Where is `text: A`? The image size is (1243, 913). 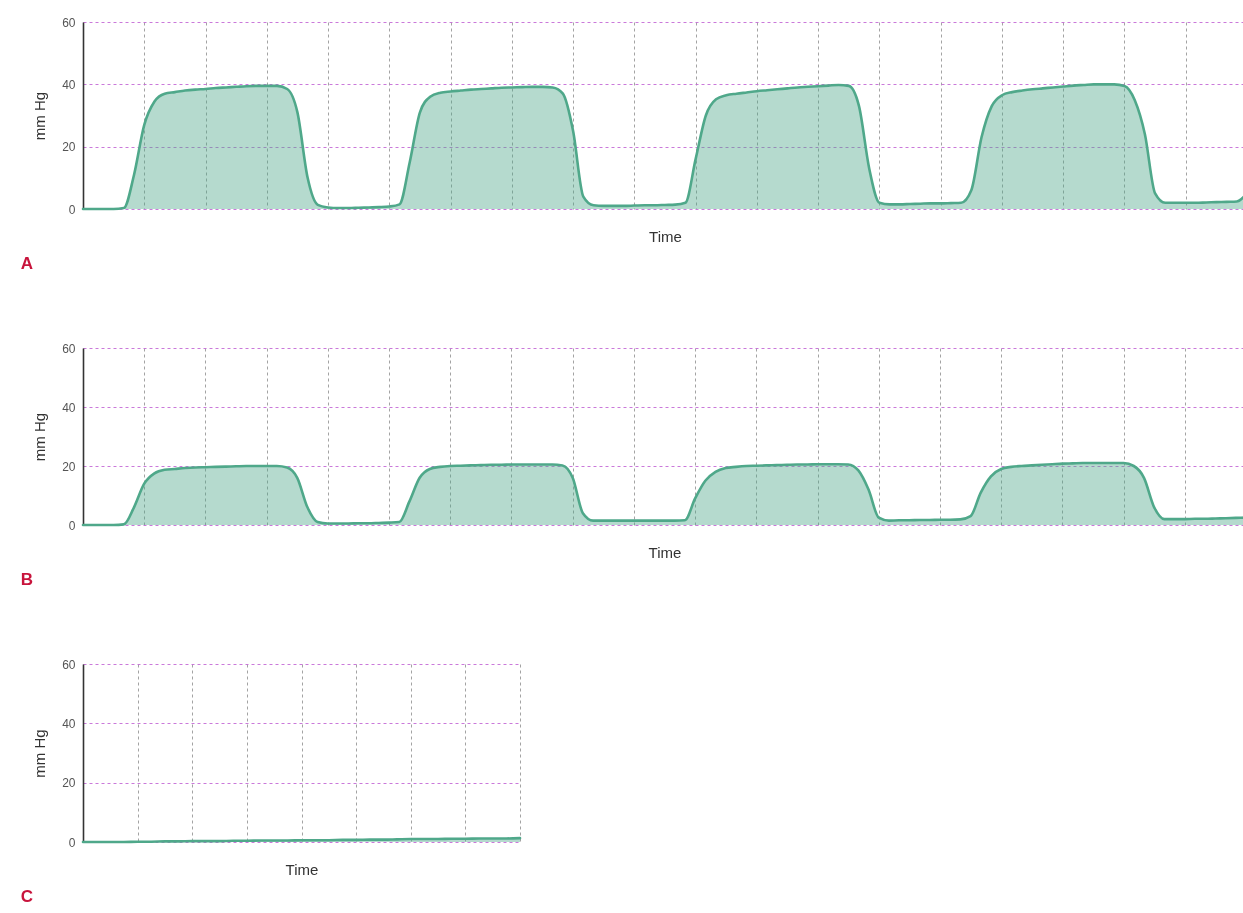 text: A is located at coordinates (26, 263).